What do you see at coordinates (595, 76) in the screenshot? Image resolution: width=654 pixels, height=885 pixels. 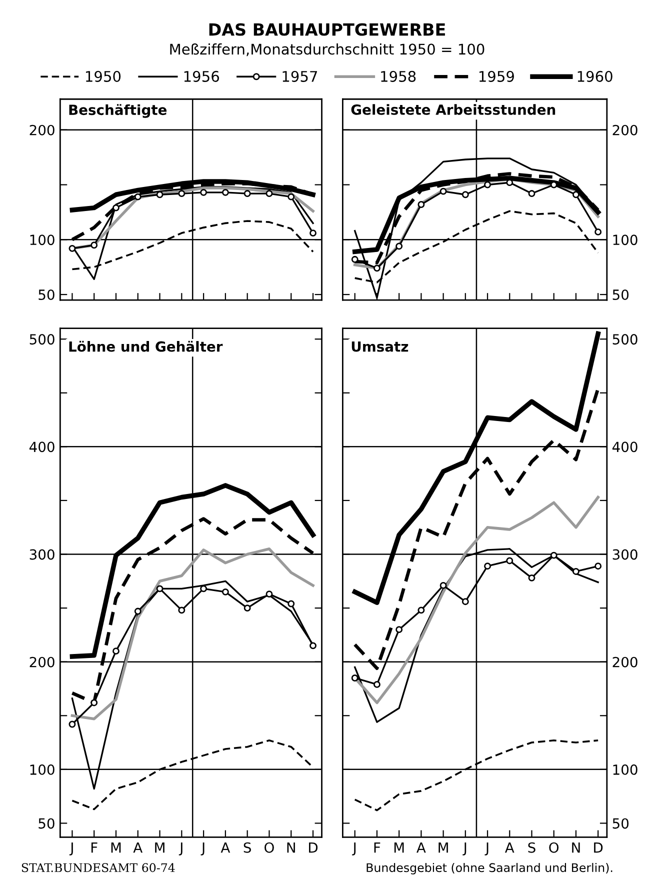 I see `legend-label: 1960` at bounding box center [595, 76].